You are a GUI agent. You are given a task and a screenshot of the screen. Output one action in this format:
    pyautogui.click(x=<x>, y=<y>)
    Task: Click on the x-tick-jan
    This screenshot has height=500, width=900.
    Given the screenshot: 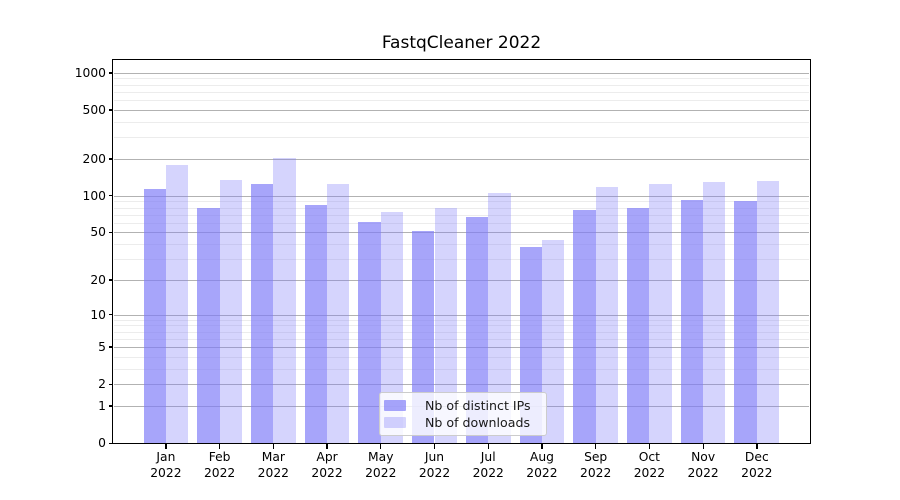 What is the action you would take?
    pyautogui.click(x=166, y=446)
    